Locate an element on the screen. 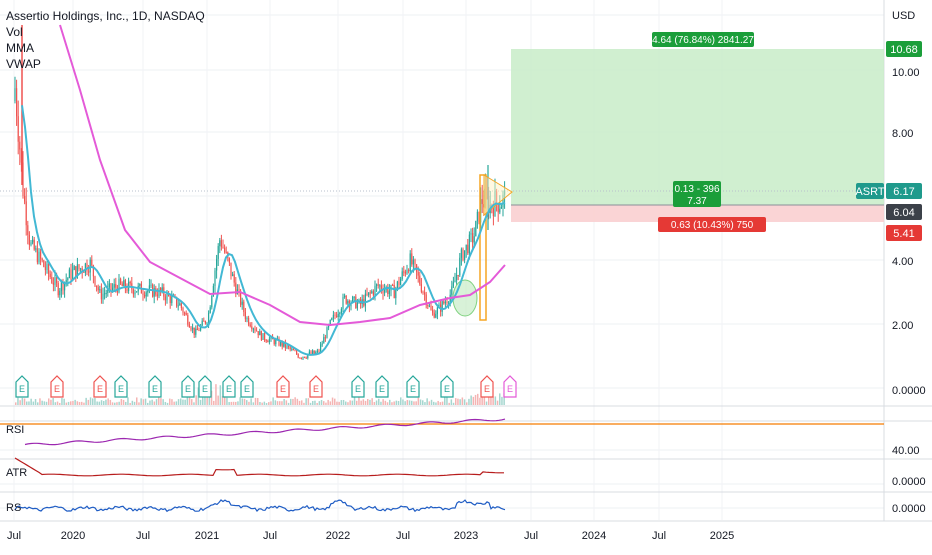  indicator-vwap: VWAP is located at coordinates (23, 64).